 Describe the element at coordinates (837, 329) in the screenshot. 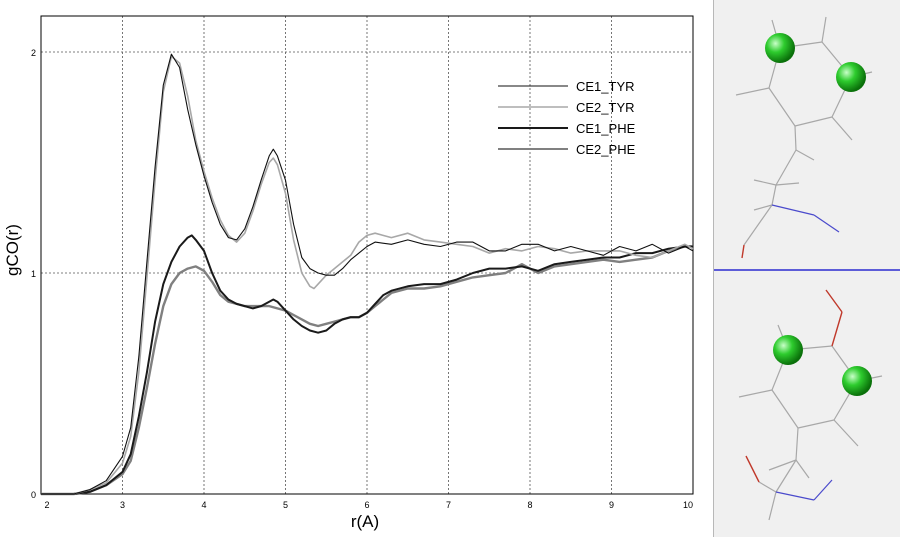

I see `bottom-oxygen-bond` at that location.